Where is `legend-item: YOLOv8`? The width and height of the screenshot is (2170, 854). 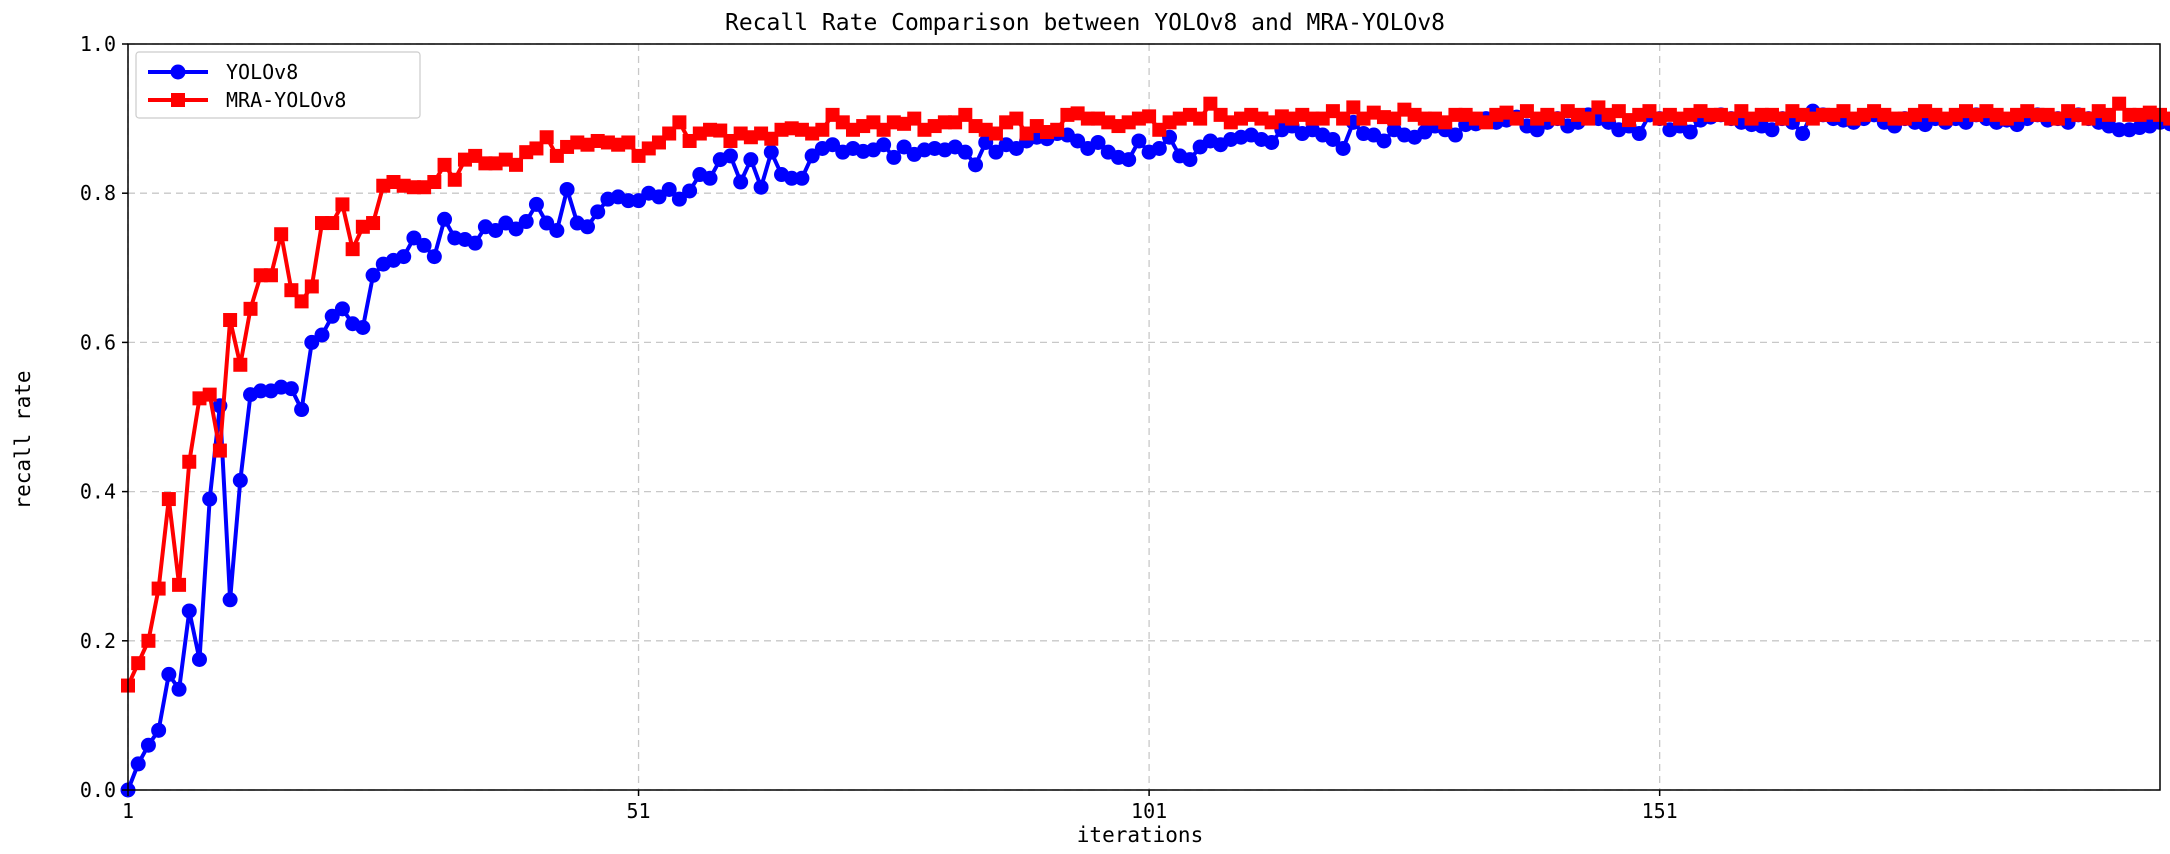
legend-item: YOLOv8 is located at coordinates (223, 72).